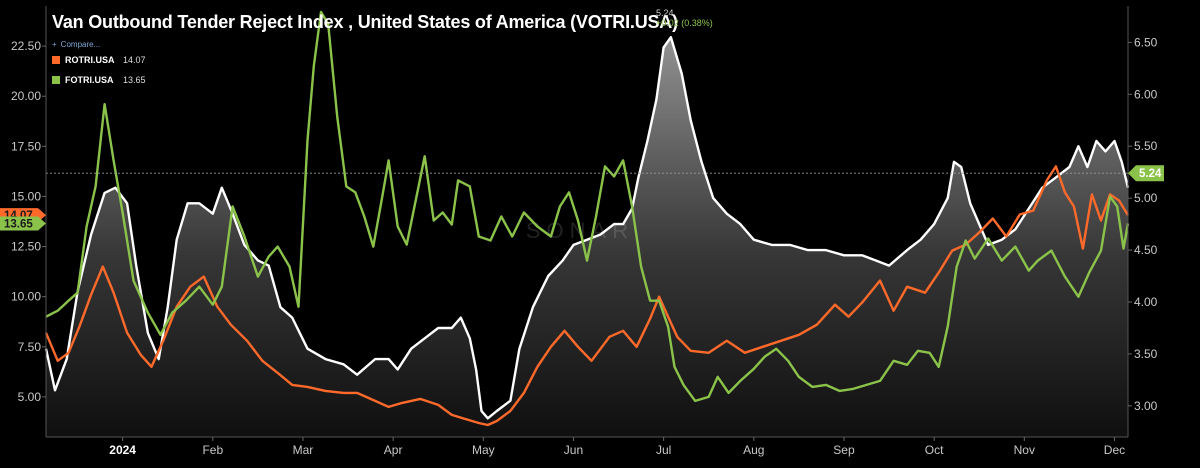 The image size is (1200, 468). Describe the element at coordinates (844, 450) in the screenshot. I see `x-tick-label: Sep` at that location.